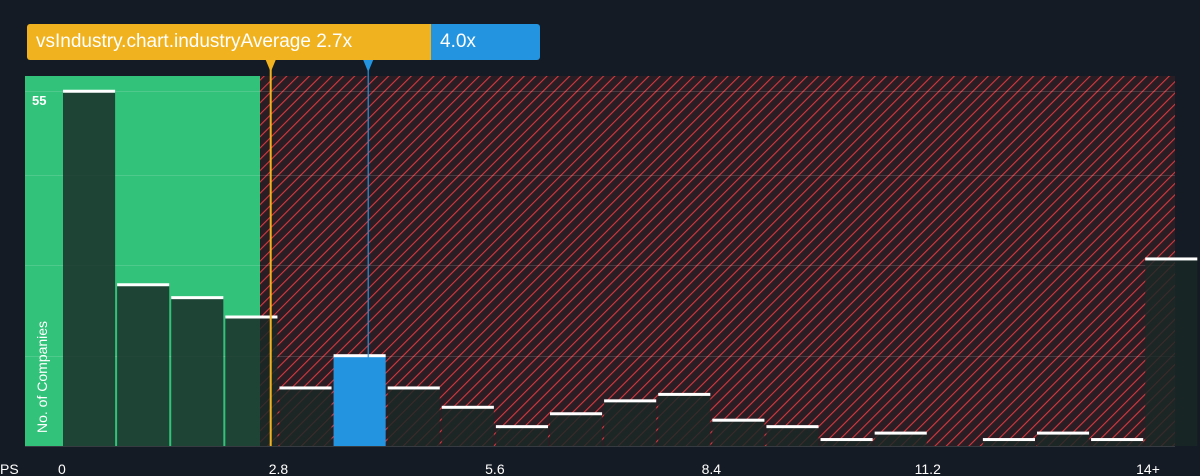 This screenshot has height=476, width=1200. What do you see at coordinates (42, 377) in the screenshot?
I see `y-axis-title: No. of Companies` at bounding box center [42, 377].